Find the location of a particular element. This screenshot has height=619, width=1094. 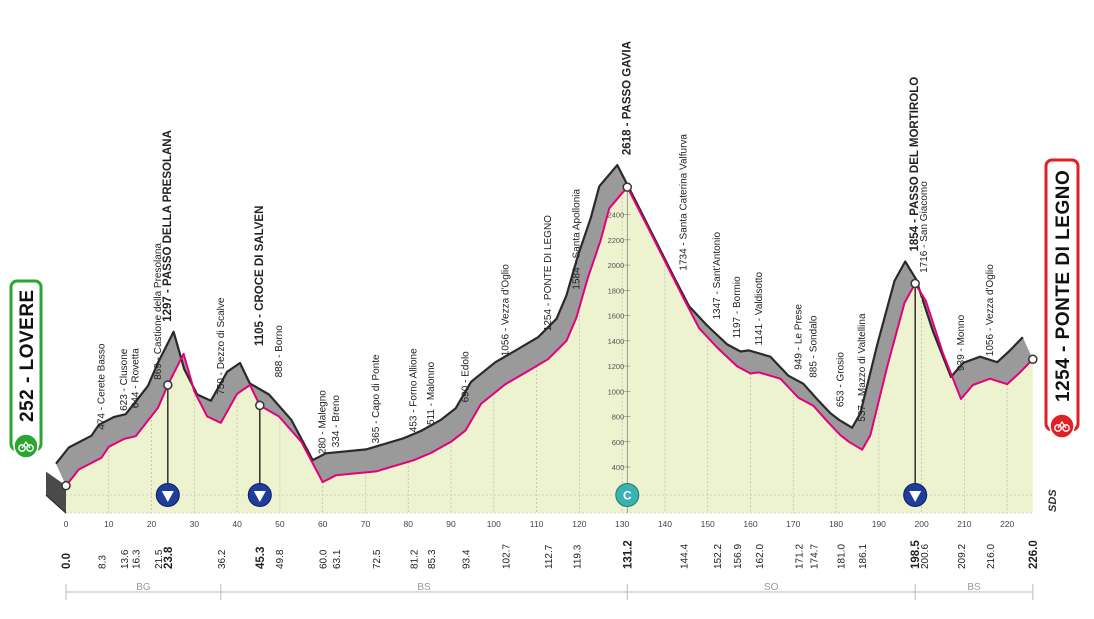

start-badge-text-group: 252 - LOVERE is located at coordinates (27, 355).